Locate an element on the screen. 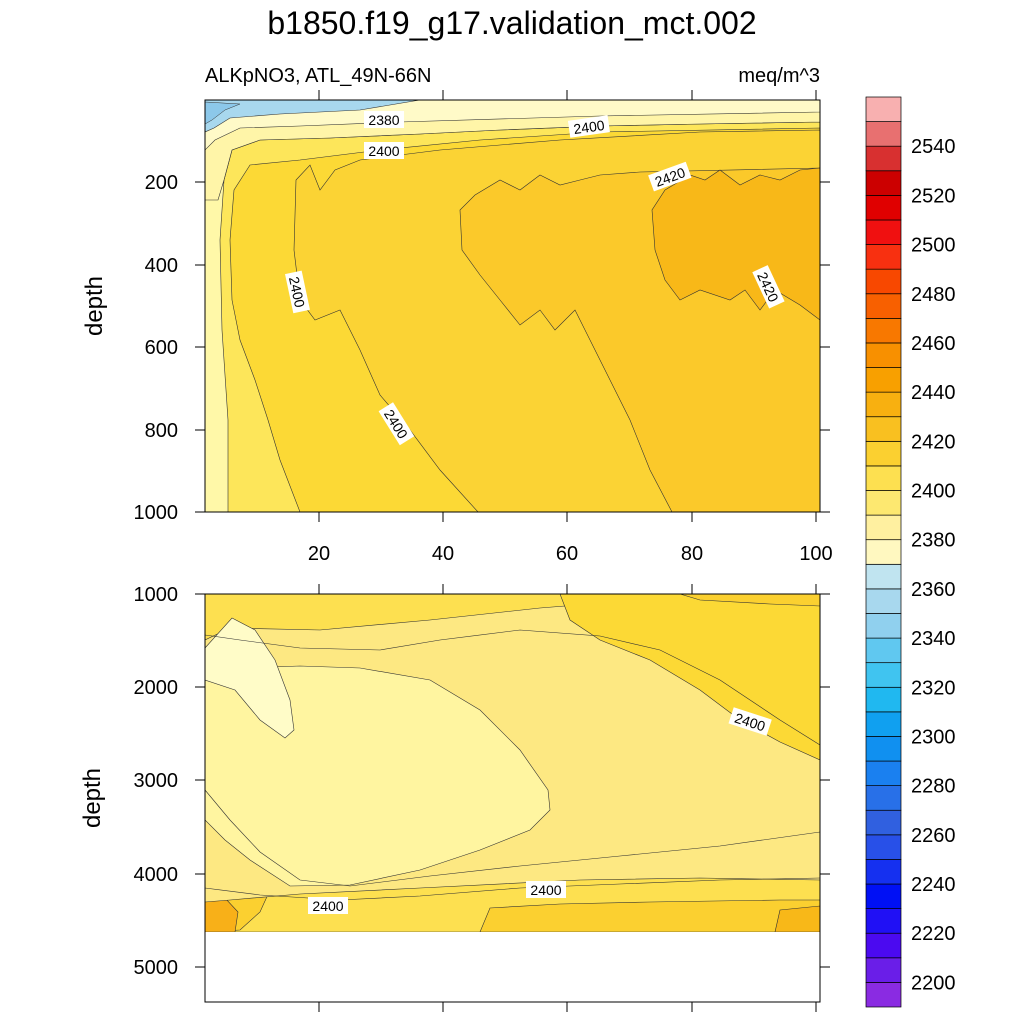 The width and height of the screenshot is (1024, 1024). lower-y-axis-label: depth is located at coordinates (92, 798).